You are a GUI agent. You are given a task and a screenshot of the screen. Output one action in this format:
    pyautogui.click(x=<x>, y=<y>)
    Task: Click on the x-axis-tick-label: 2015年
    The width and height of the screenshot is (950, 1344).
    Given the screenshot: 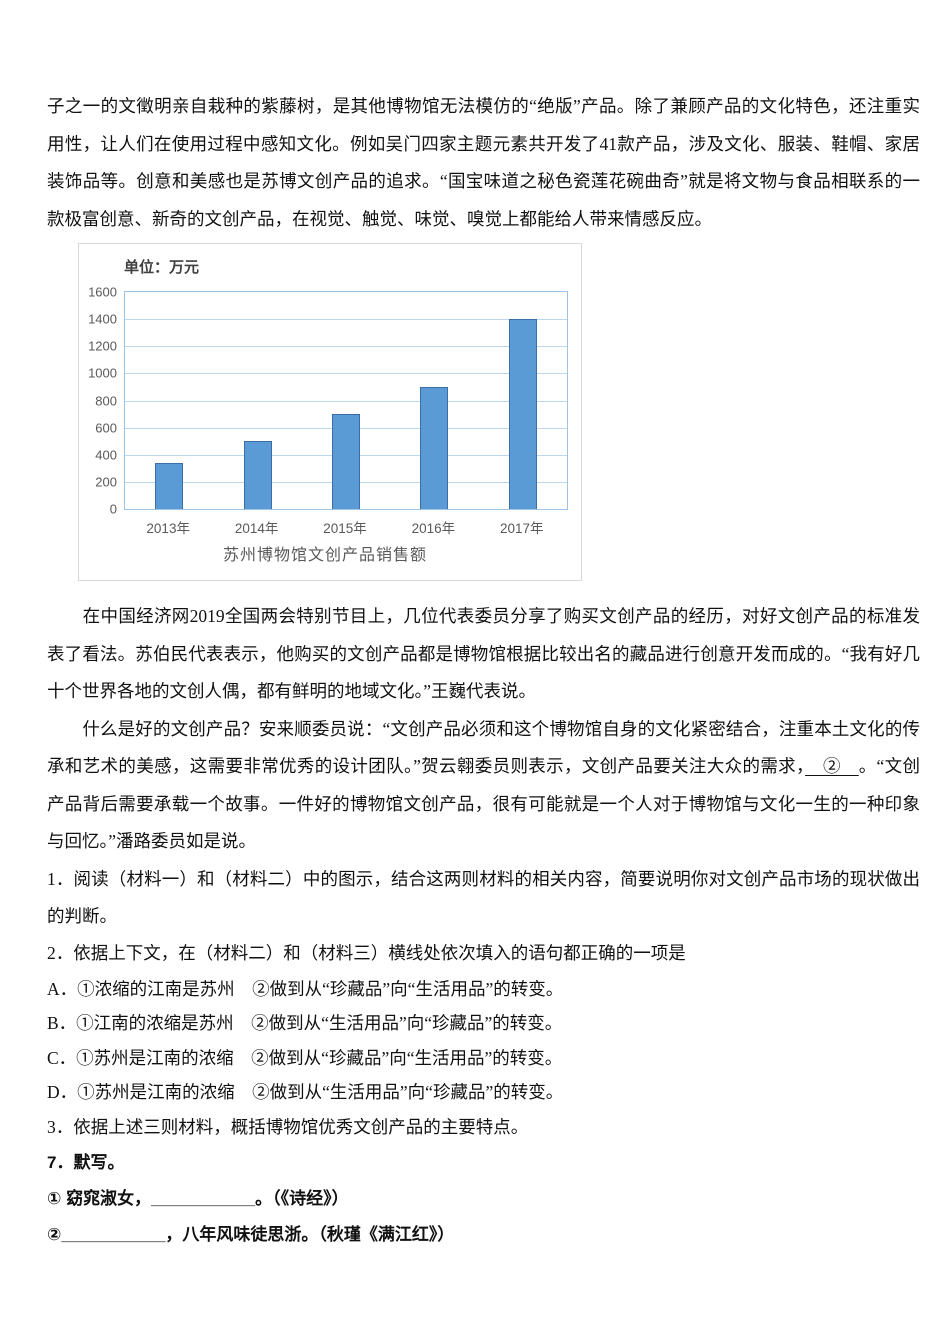 What is the action you would take?
    pyautogui.click(x=345, y=528)
    